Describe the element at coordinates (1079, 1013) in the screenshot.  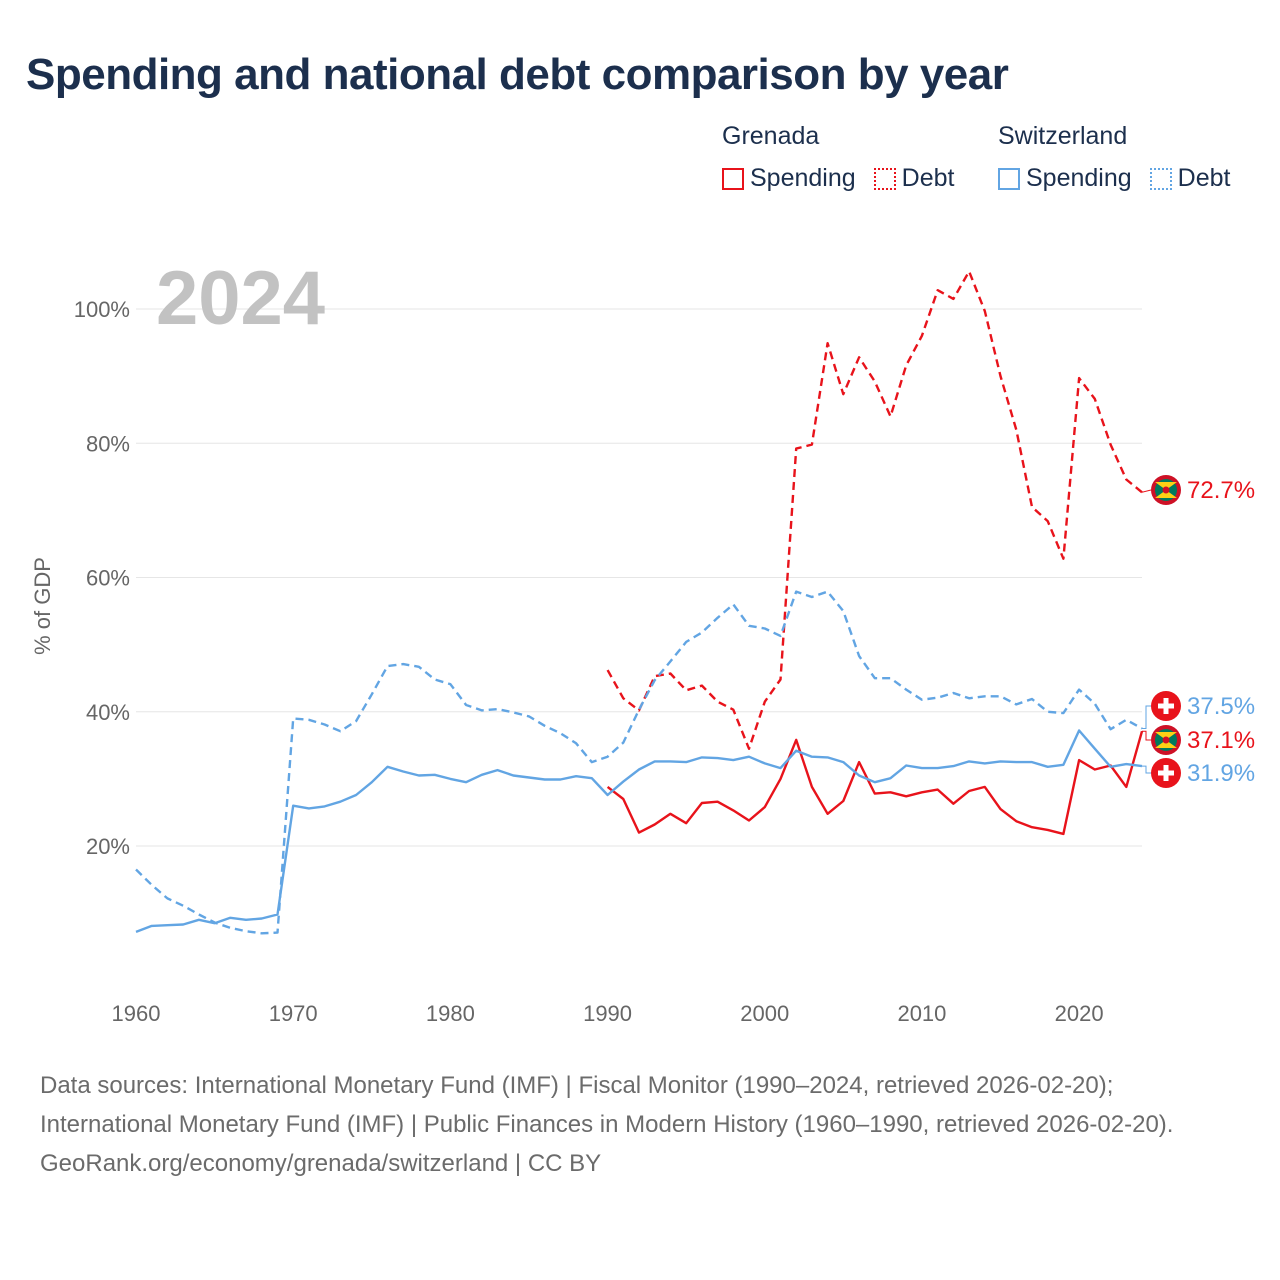
I see `x-tick-label: 2020` at that location.